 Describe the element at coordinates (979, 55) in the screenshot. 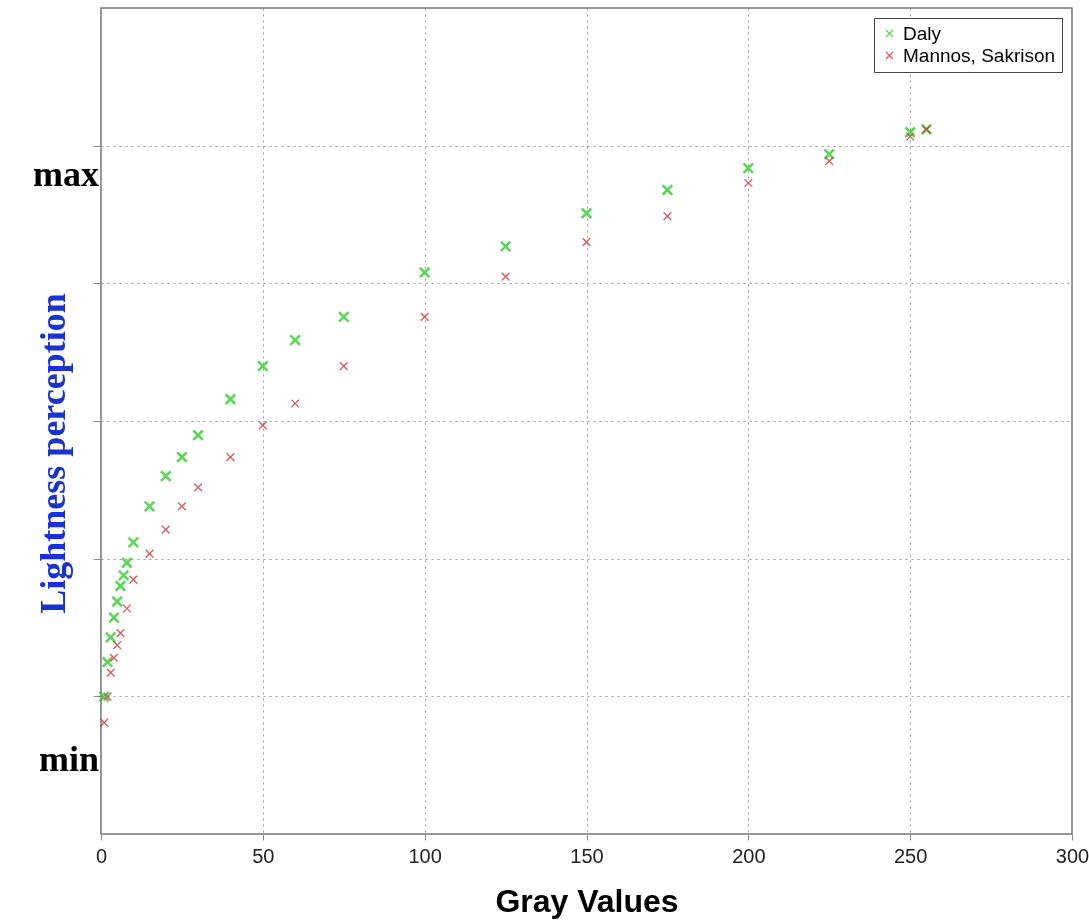

I see `legend-label: Mannos, Sakrison` at that location.